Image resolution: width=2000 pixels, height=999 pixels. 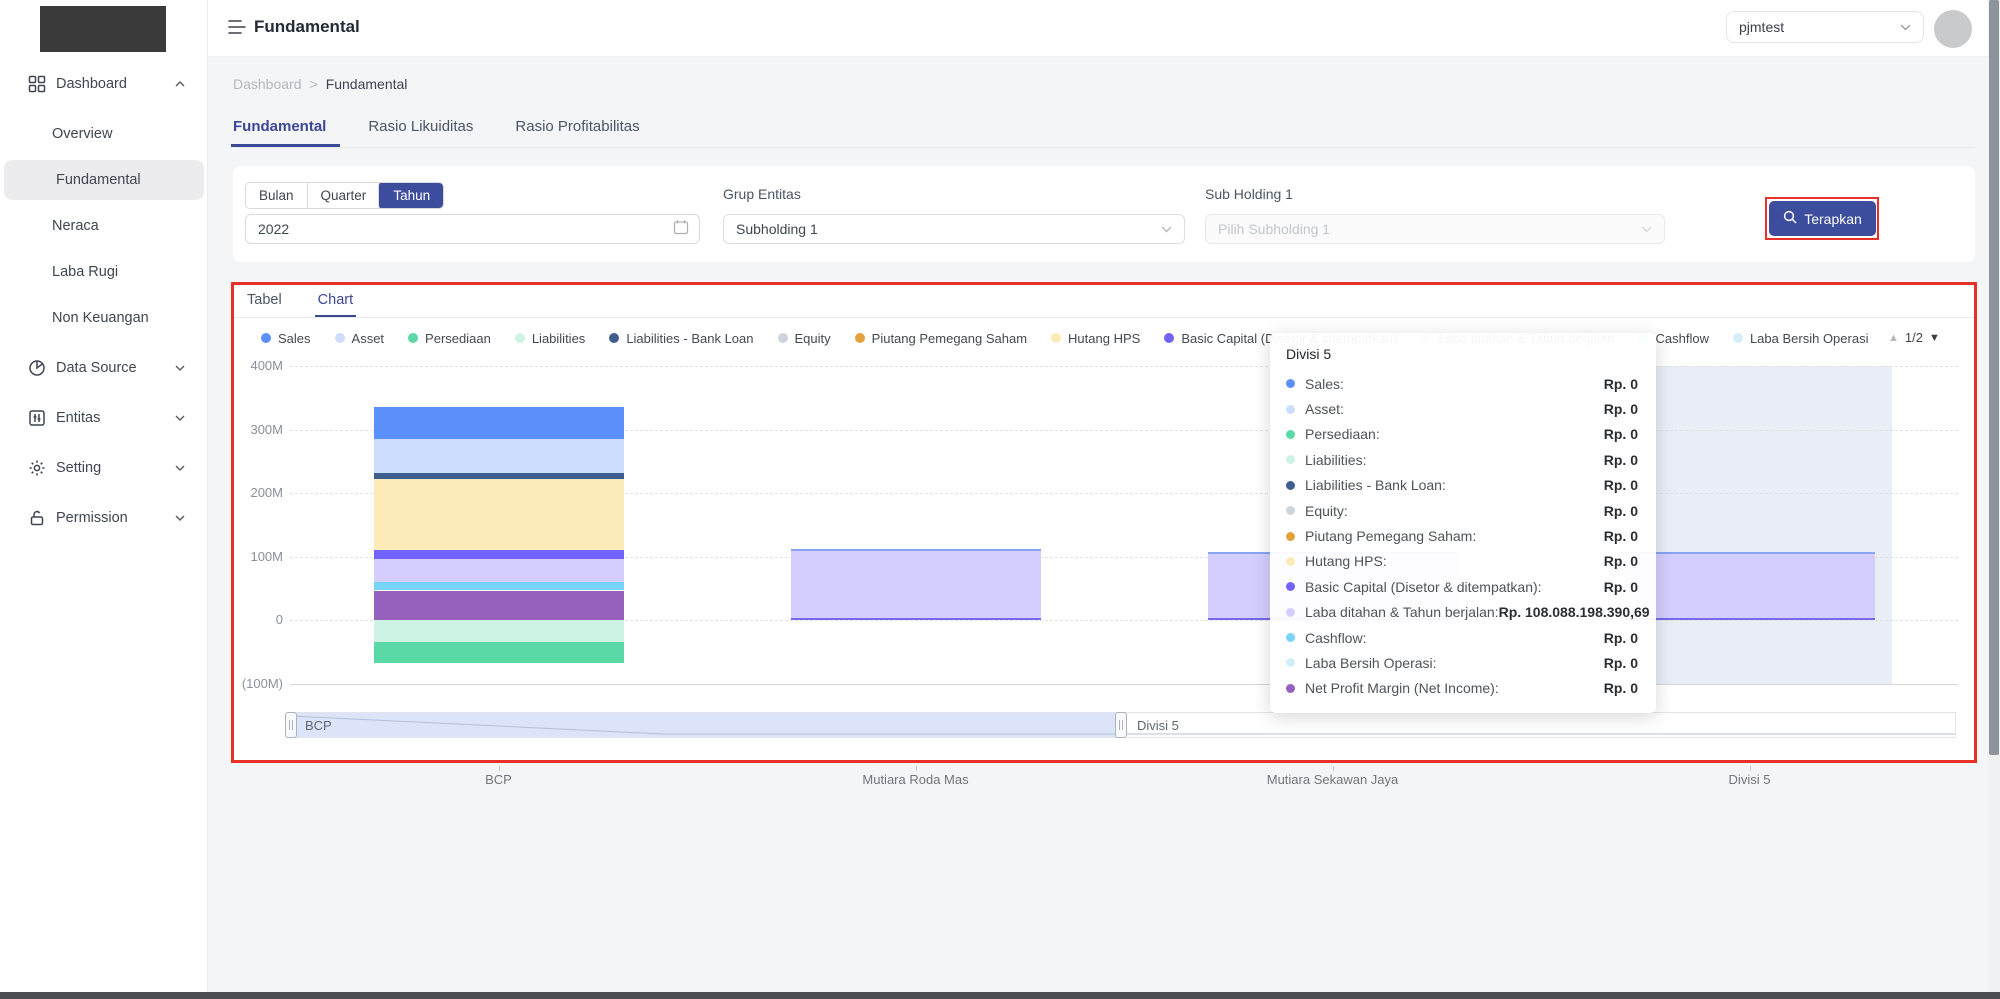 I want to click on tooltip-row: Laba Bersih Operasi: Rp. 0, so click(x=1462, y=662).